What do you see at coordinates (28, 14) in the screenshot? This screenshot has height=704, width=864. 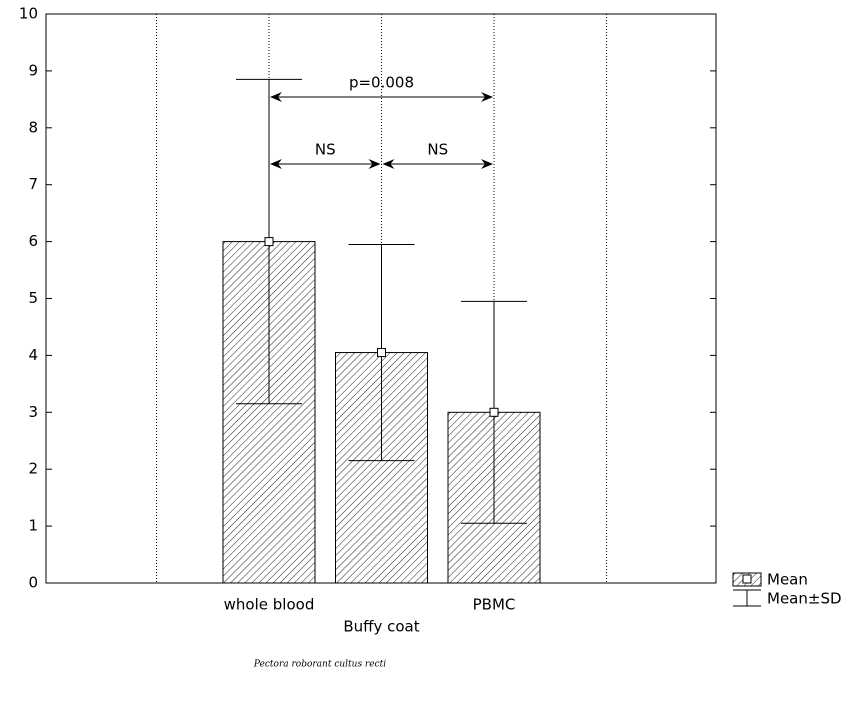 I see `y-tick-label: 10` at bounding box center [28, 14].